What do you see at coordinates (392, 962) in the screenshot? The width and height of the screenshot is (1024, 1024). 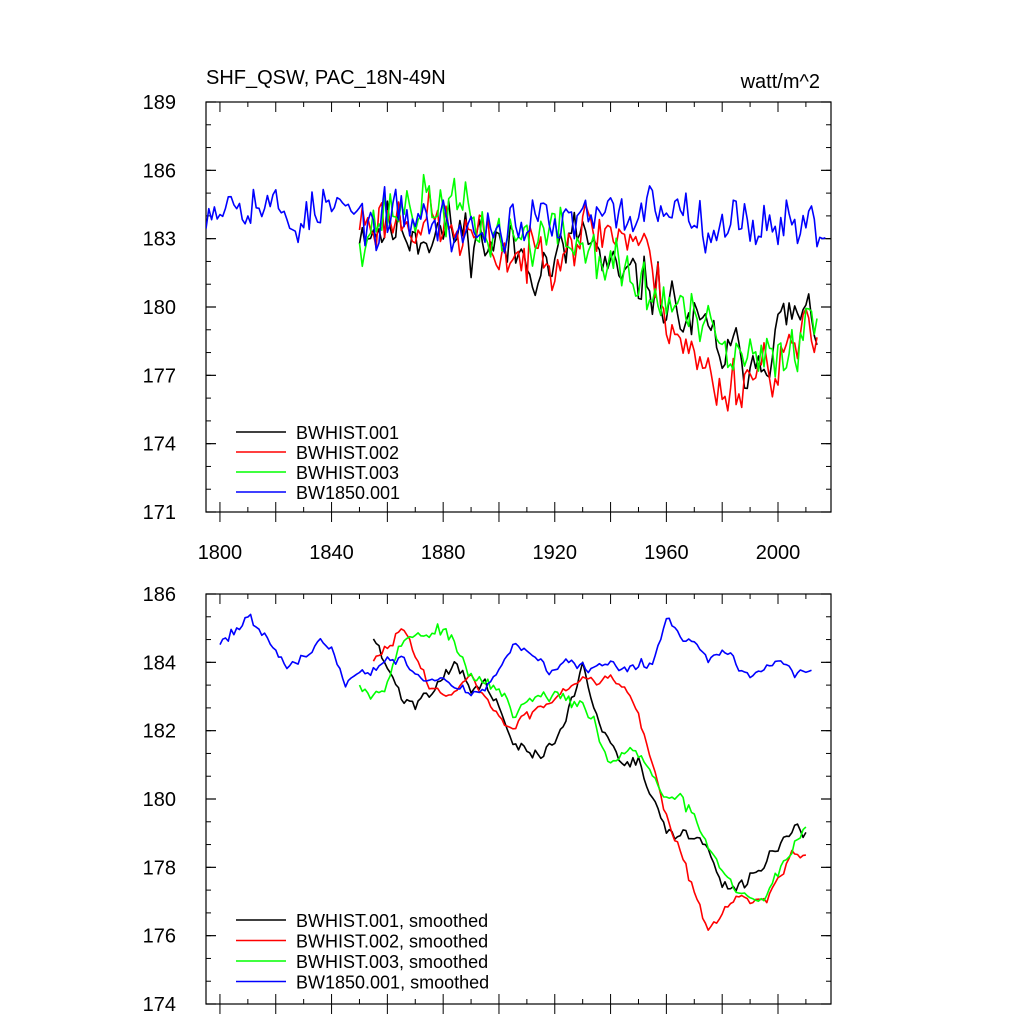 I see `legend-label: BWHIST.003, smoothed` at bounding box center [392, 962].